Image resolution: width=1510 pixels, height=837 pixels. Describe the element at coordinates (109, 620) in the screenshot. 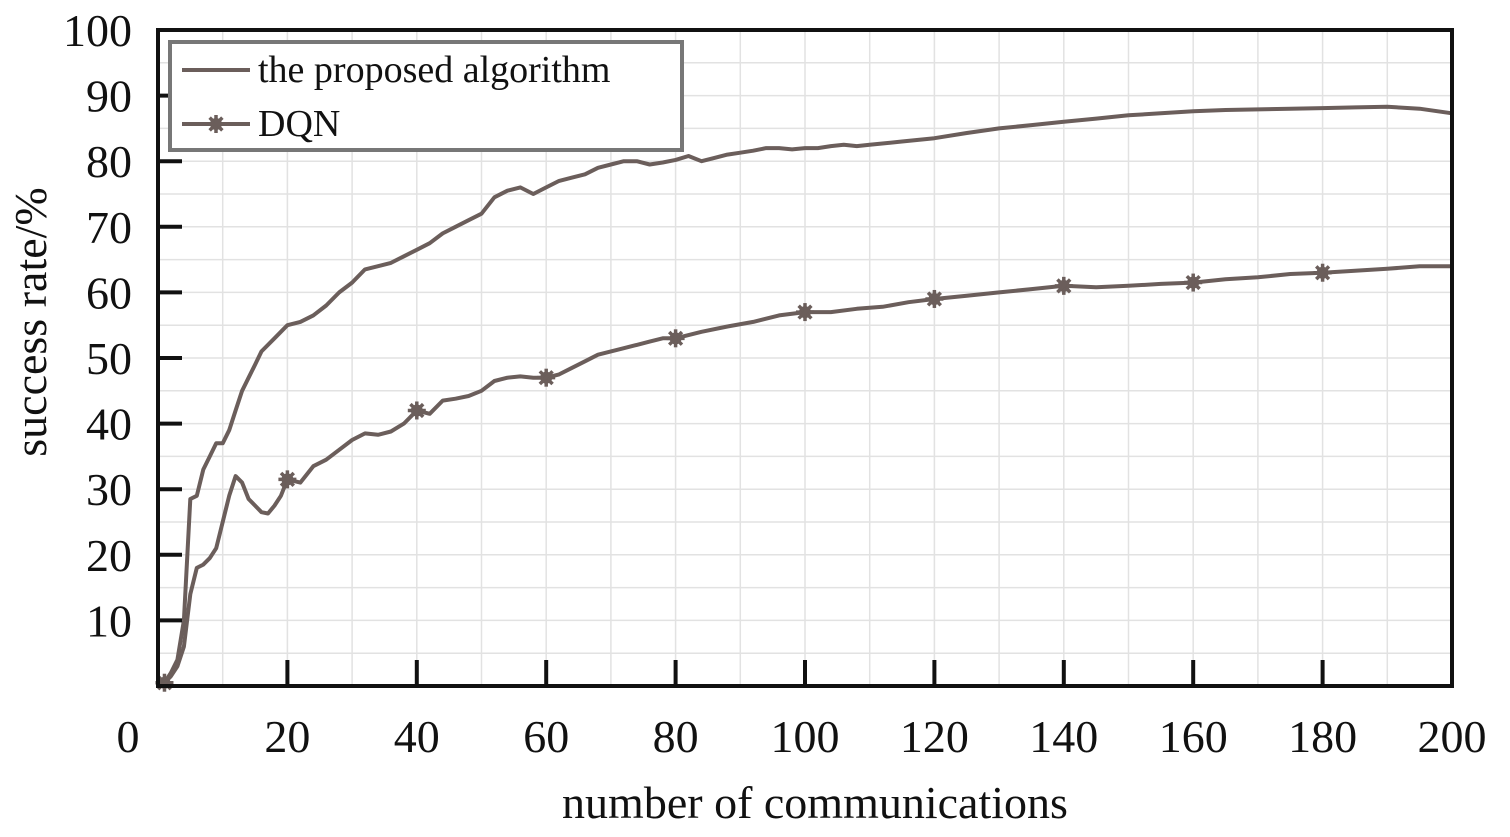

I see `y-tick-label: 10` at that location.